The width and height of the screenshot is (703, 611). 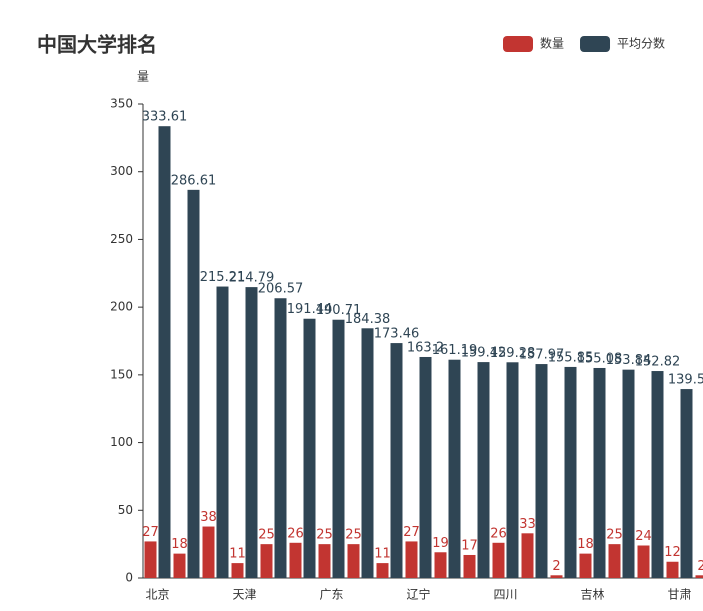 What do you see at coordinates (97, 45) in the screenshot?
I see `chart-title: 中国大学排名` at bounding box center [97, 45].